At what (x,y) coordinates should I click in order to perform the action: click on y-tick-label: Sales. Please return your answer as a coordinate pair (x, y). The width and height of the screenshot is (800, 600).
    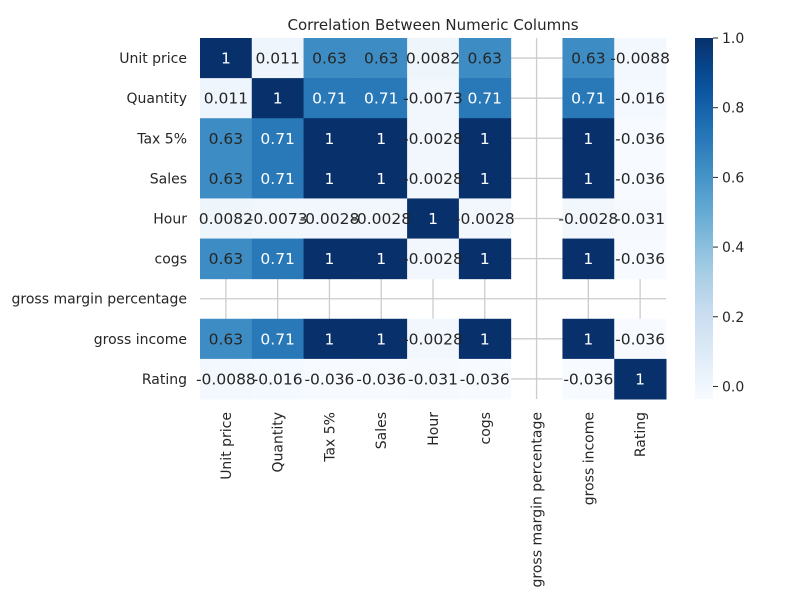
    Looking at the image, I should click on (168, 179).